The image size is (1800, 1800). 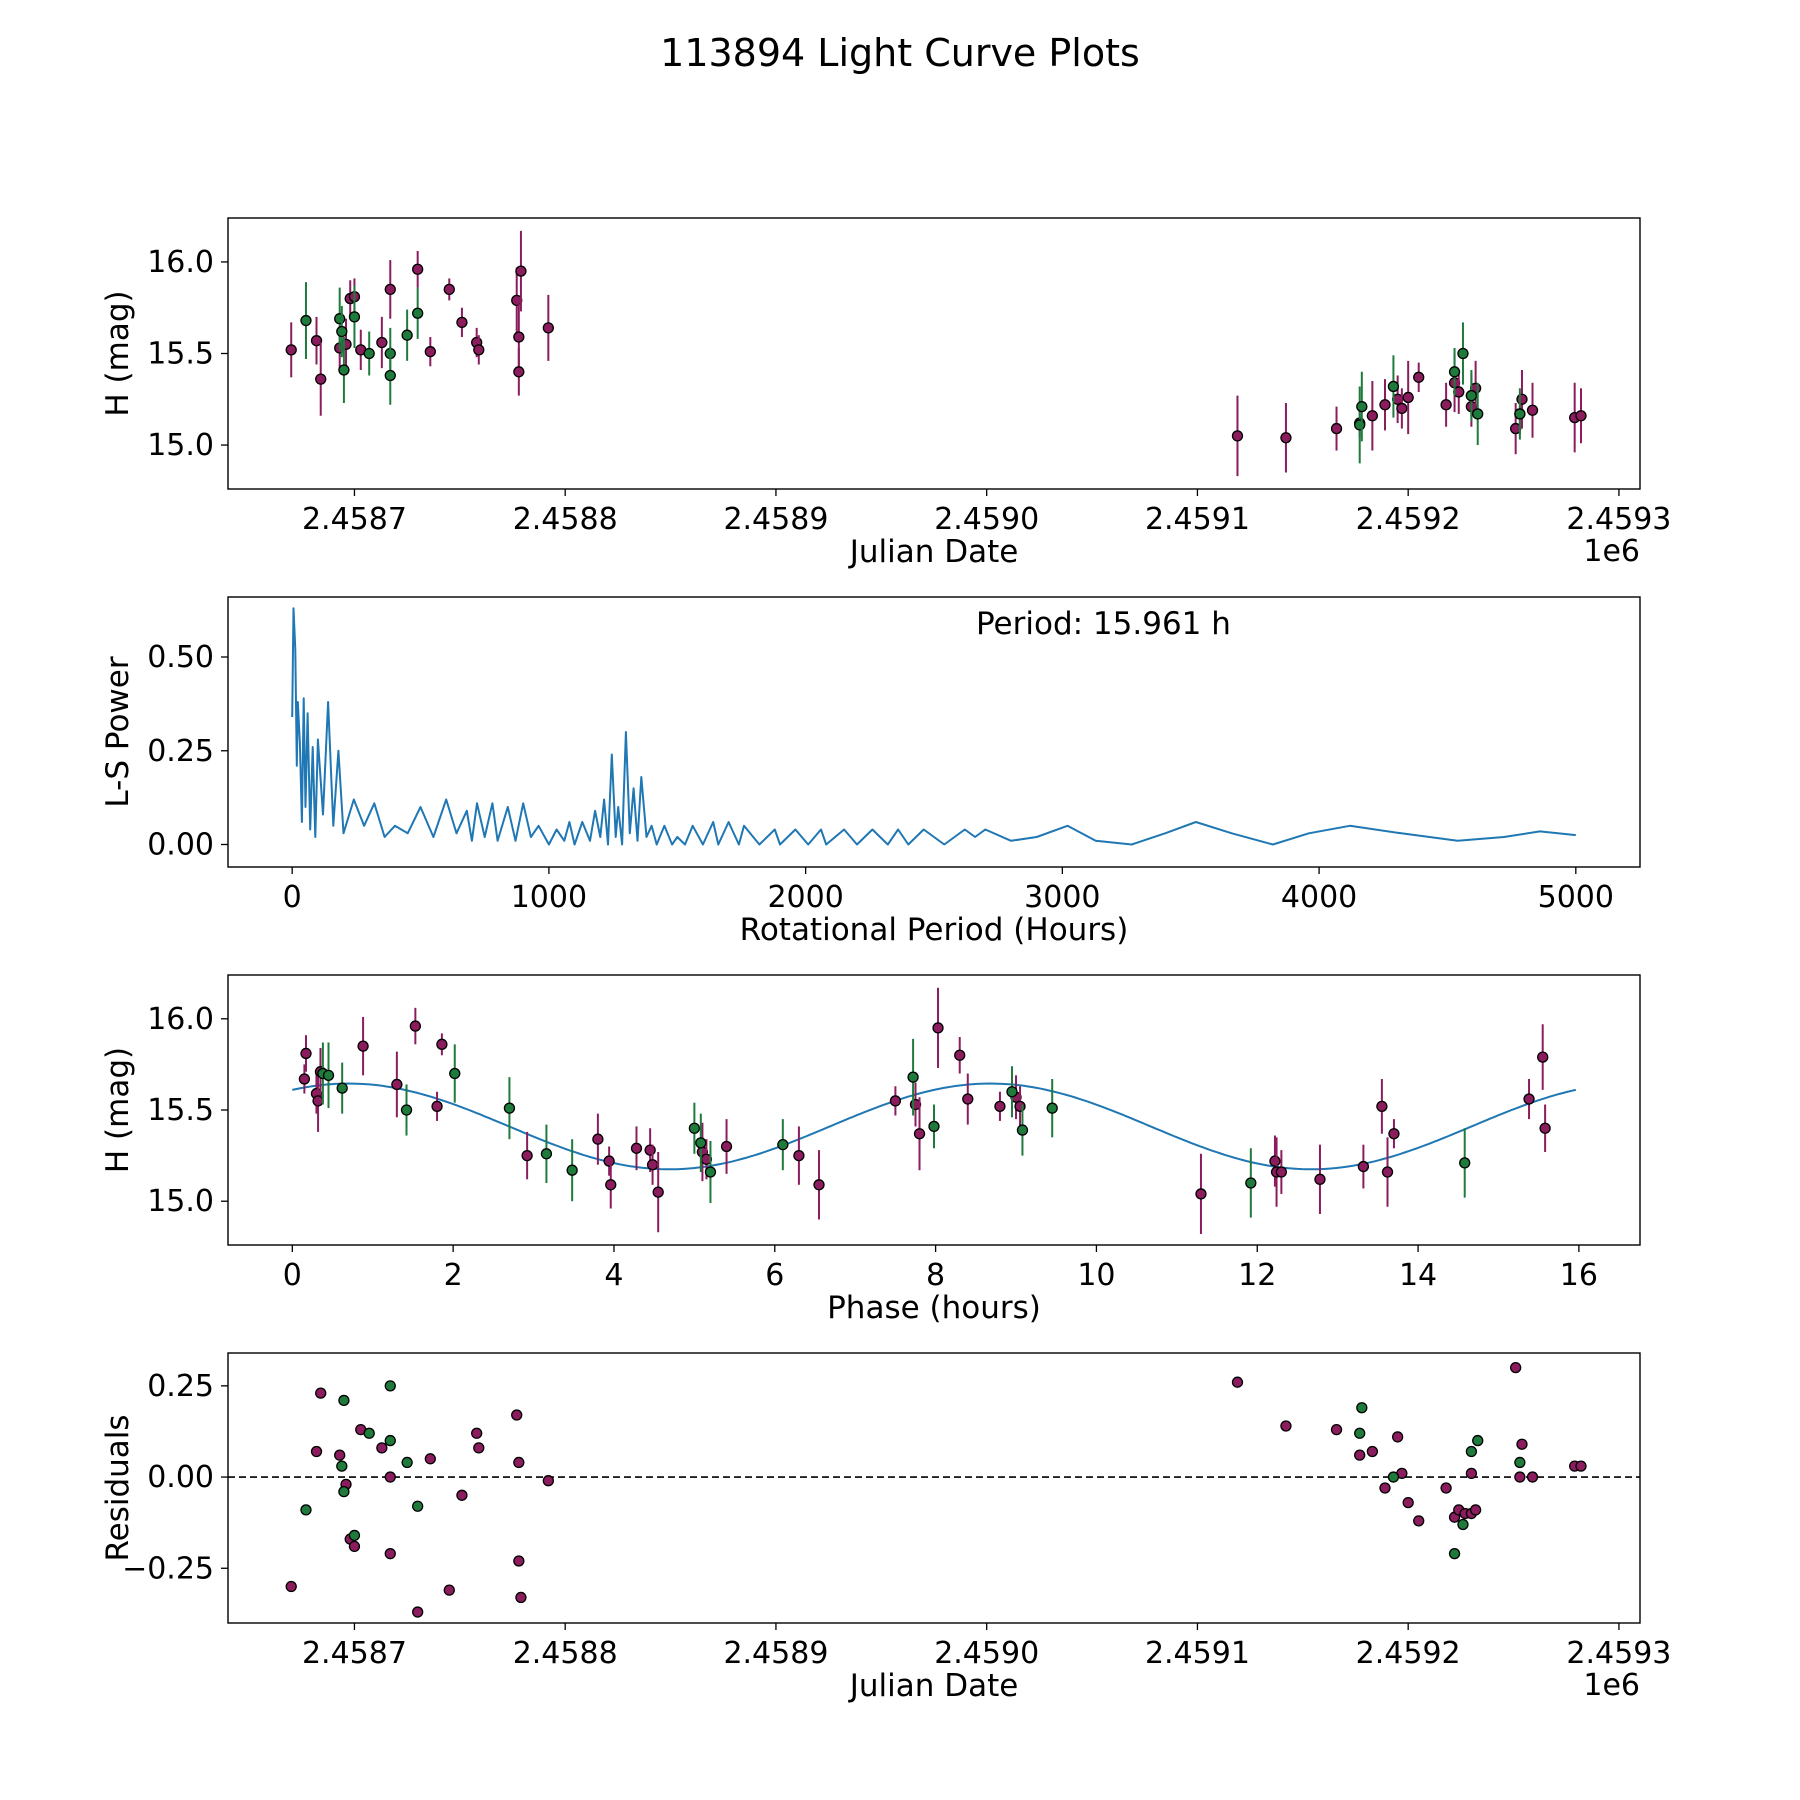 What do you see at coordinates (900, 53) in the screenshot?
I see `figure-title: 113894 Light Curve Plots` at bounding box center [900, 53].